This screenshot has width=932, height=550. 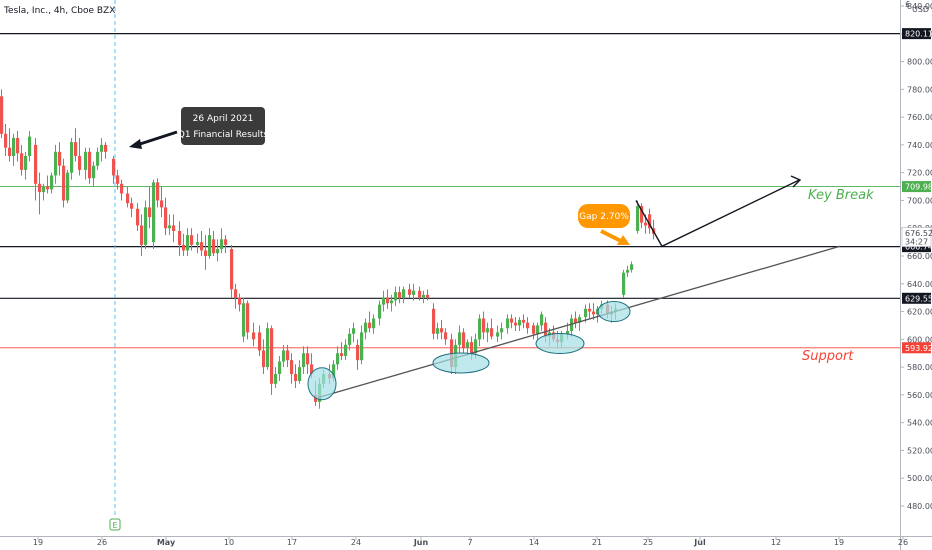 I want to click on price-level-tag-label: 629.55, so click(x=918, y=298).